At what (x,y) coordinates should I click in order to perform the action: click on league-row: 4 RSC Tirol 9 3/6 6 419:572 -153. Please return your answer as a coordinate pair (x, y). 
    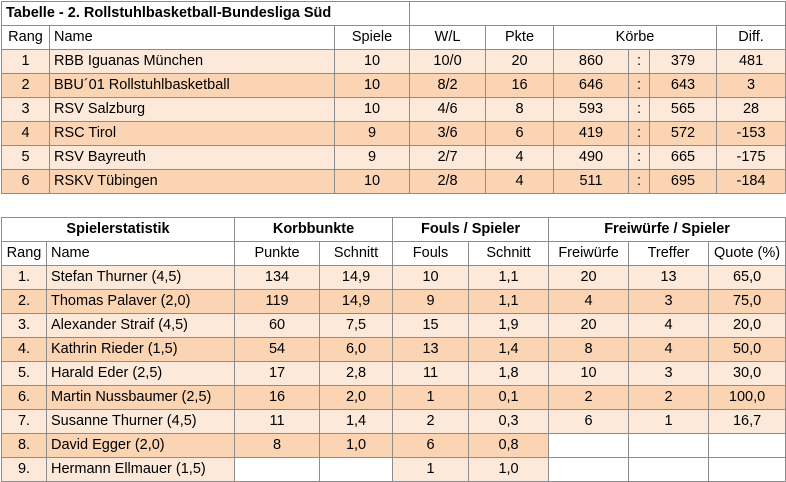
    Looking at the image, I should click on (393, 133).